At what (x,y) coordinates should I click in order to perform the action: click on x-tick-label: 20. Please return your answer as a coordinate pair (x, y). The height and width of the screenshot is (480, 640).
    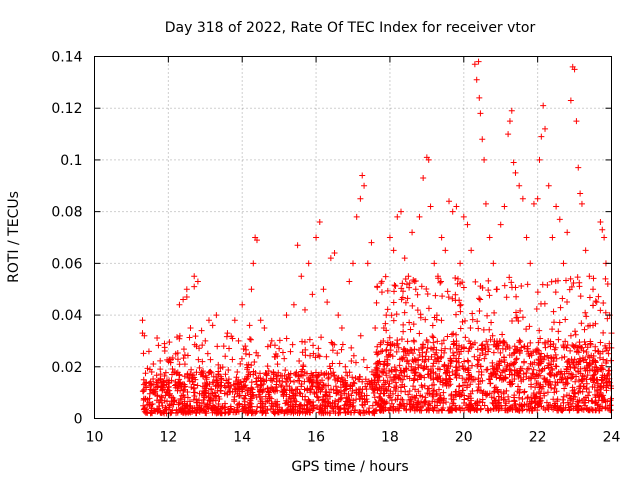
    Looking at the image, I should click on (464, 438).